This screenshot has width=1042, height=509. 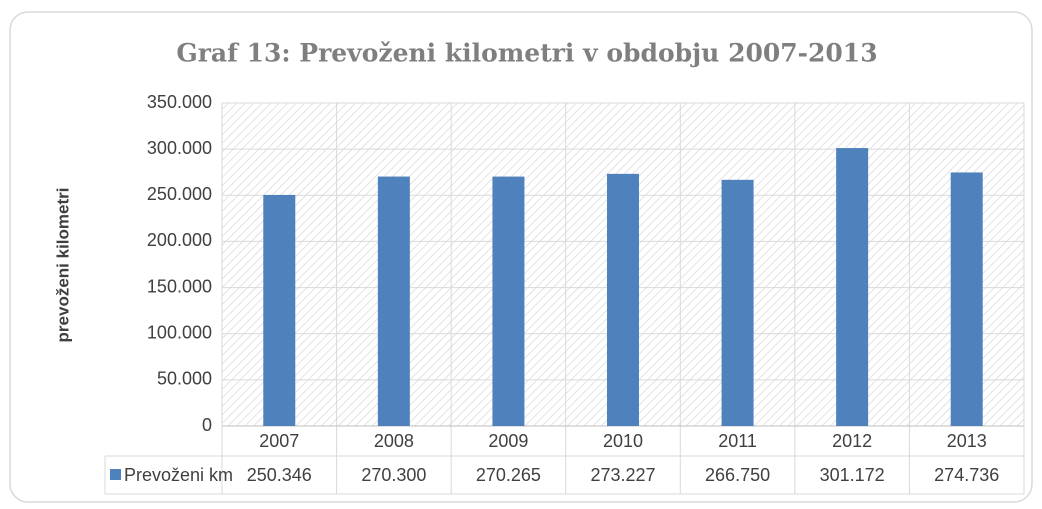 I want to click on x-tick-label: 2007, so click(x=279, y=441).